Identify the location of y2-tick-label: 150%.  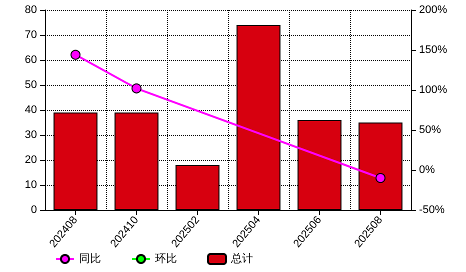
(433, 50).